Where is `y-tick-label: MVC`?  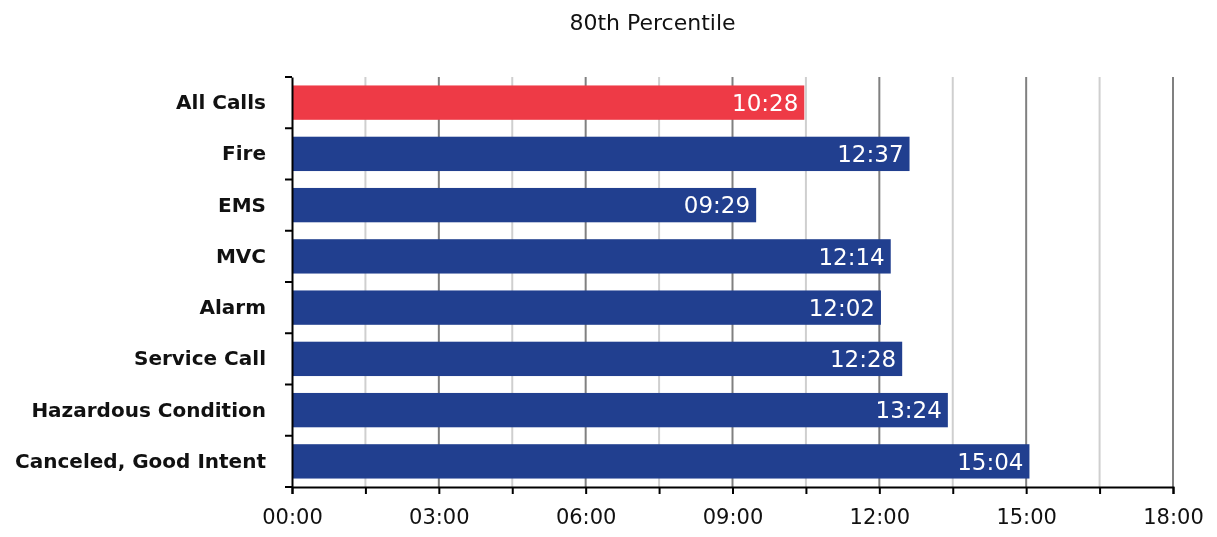
y-tick-label: MVC is located at coordinates (240, 255).